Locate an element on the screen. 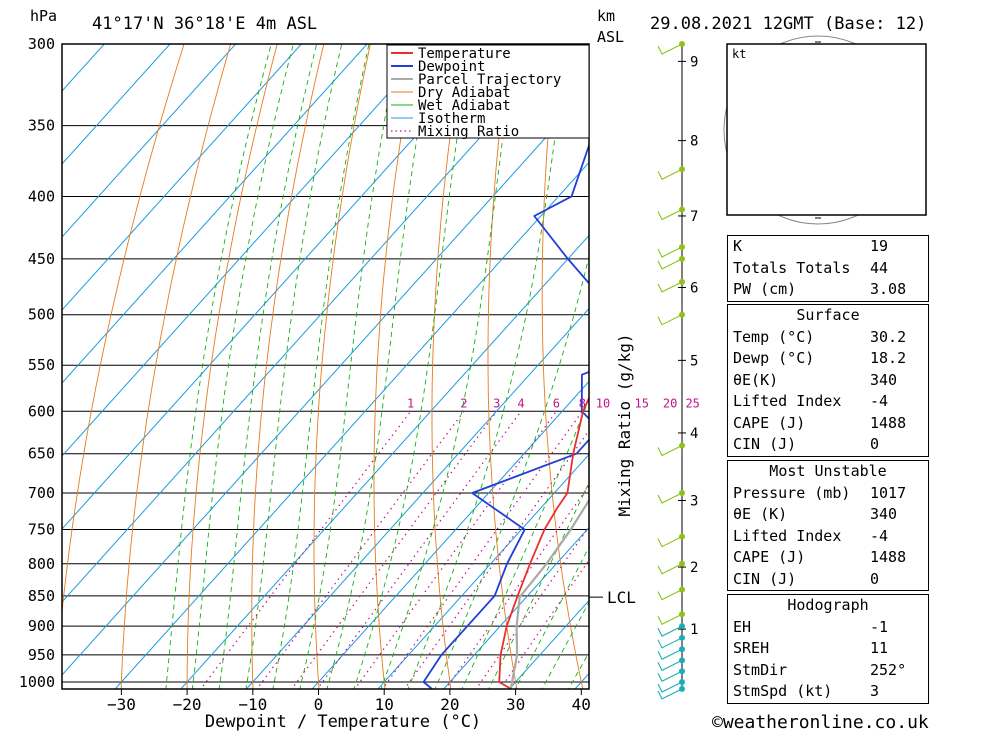 This screenshot has height=733, width=1000. mixing-ratio-label: 8 is located at coordinates (582, 403).